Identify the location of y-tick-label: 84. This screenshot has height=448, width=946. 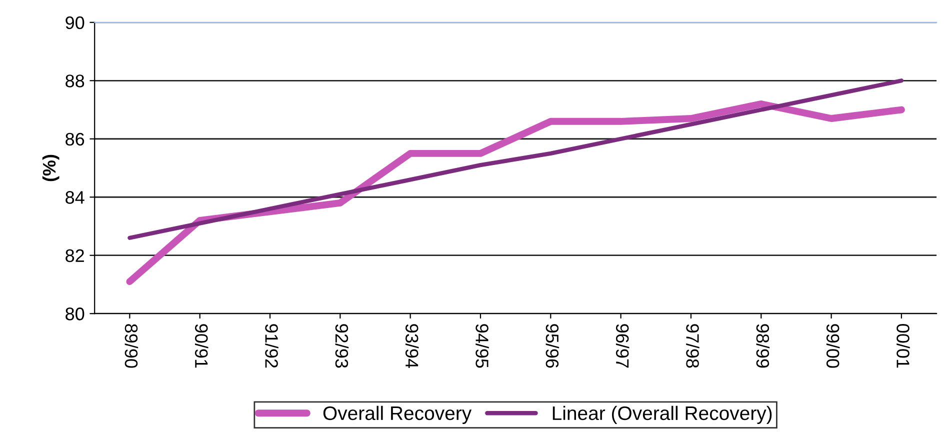
(75, 197).